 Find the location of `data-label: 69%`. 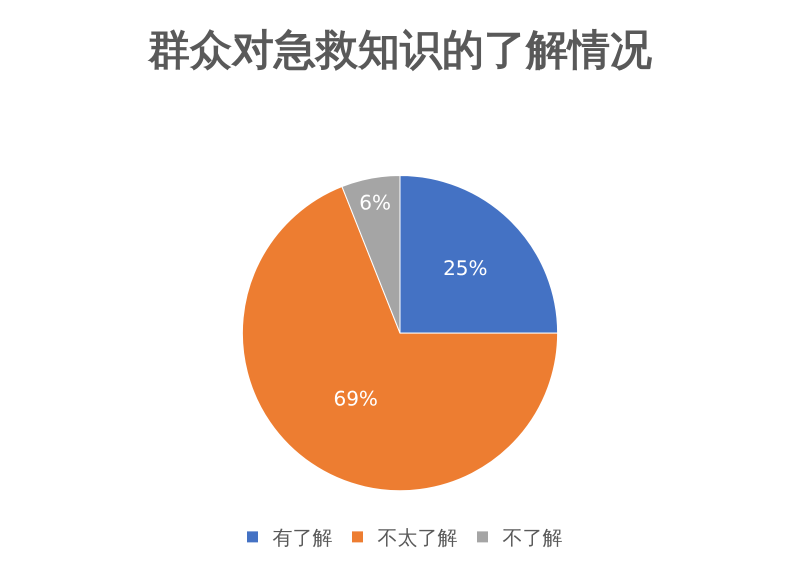

data-label: 69% is located at coordinates (355, 398).